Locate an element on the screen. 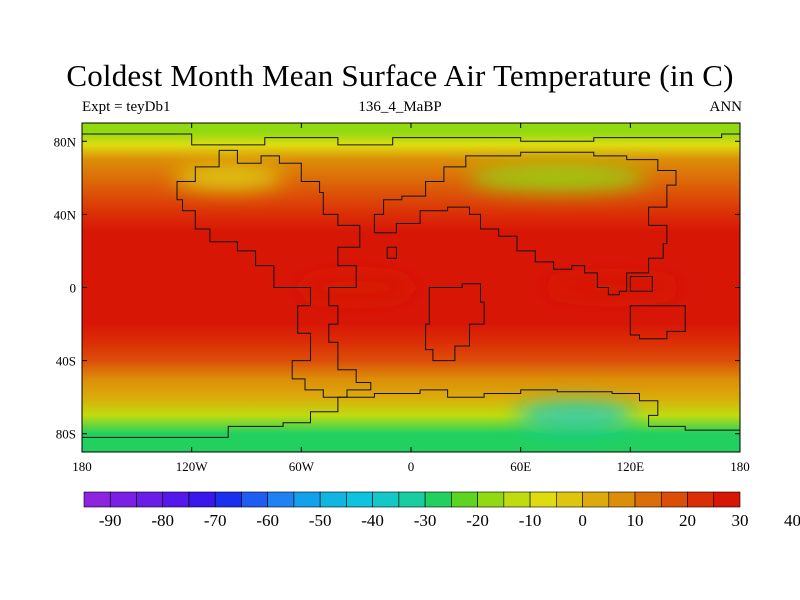 The height and width of the screenshot is (600, 800). colorbar-label: 40 is located at coordinates (792, 520).